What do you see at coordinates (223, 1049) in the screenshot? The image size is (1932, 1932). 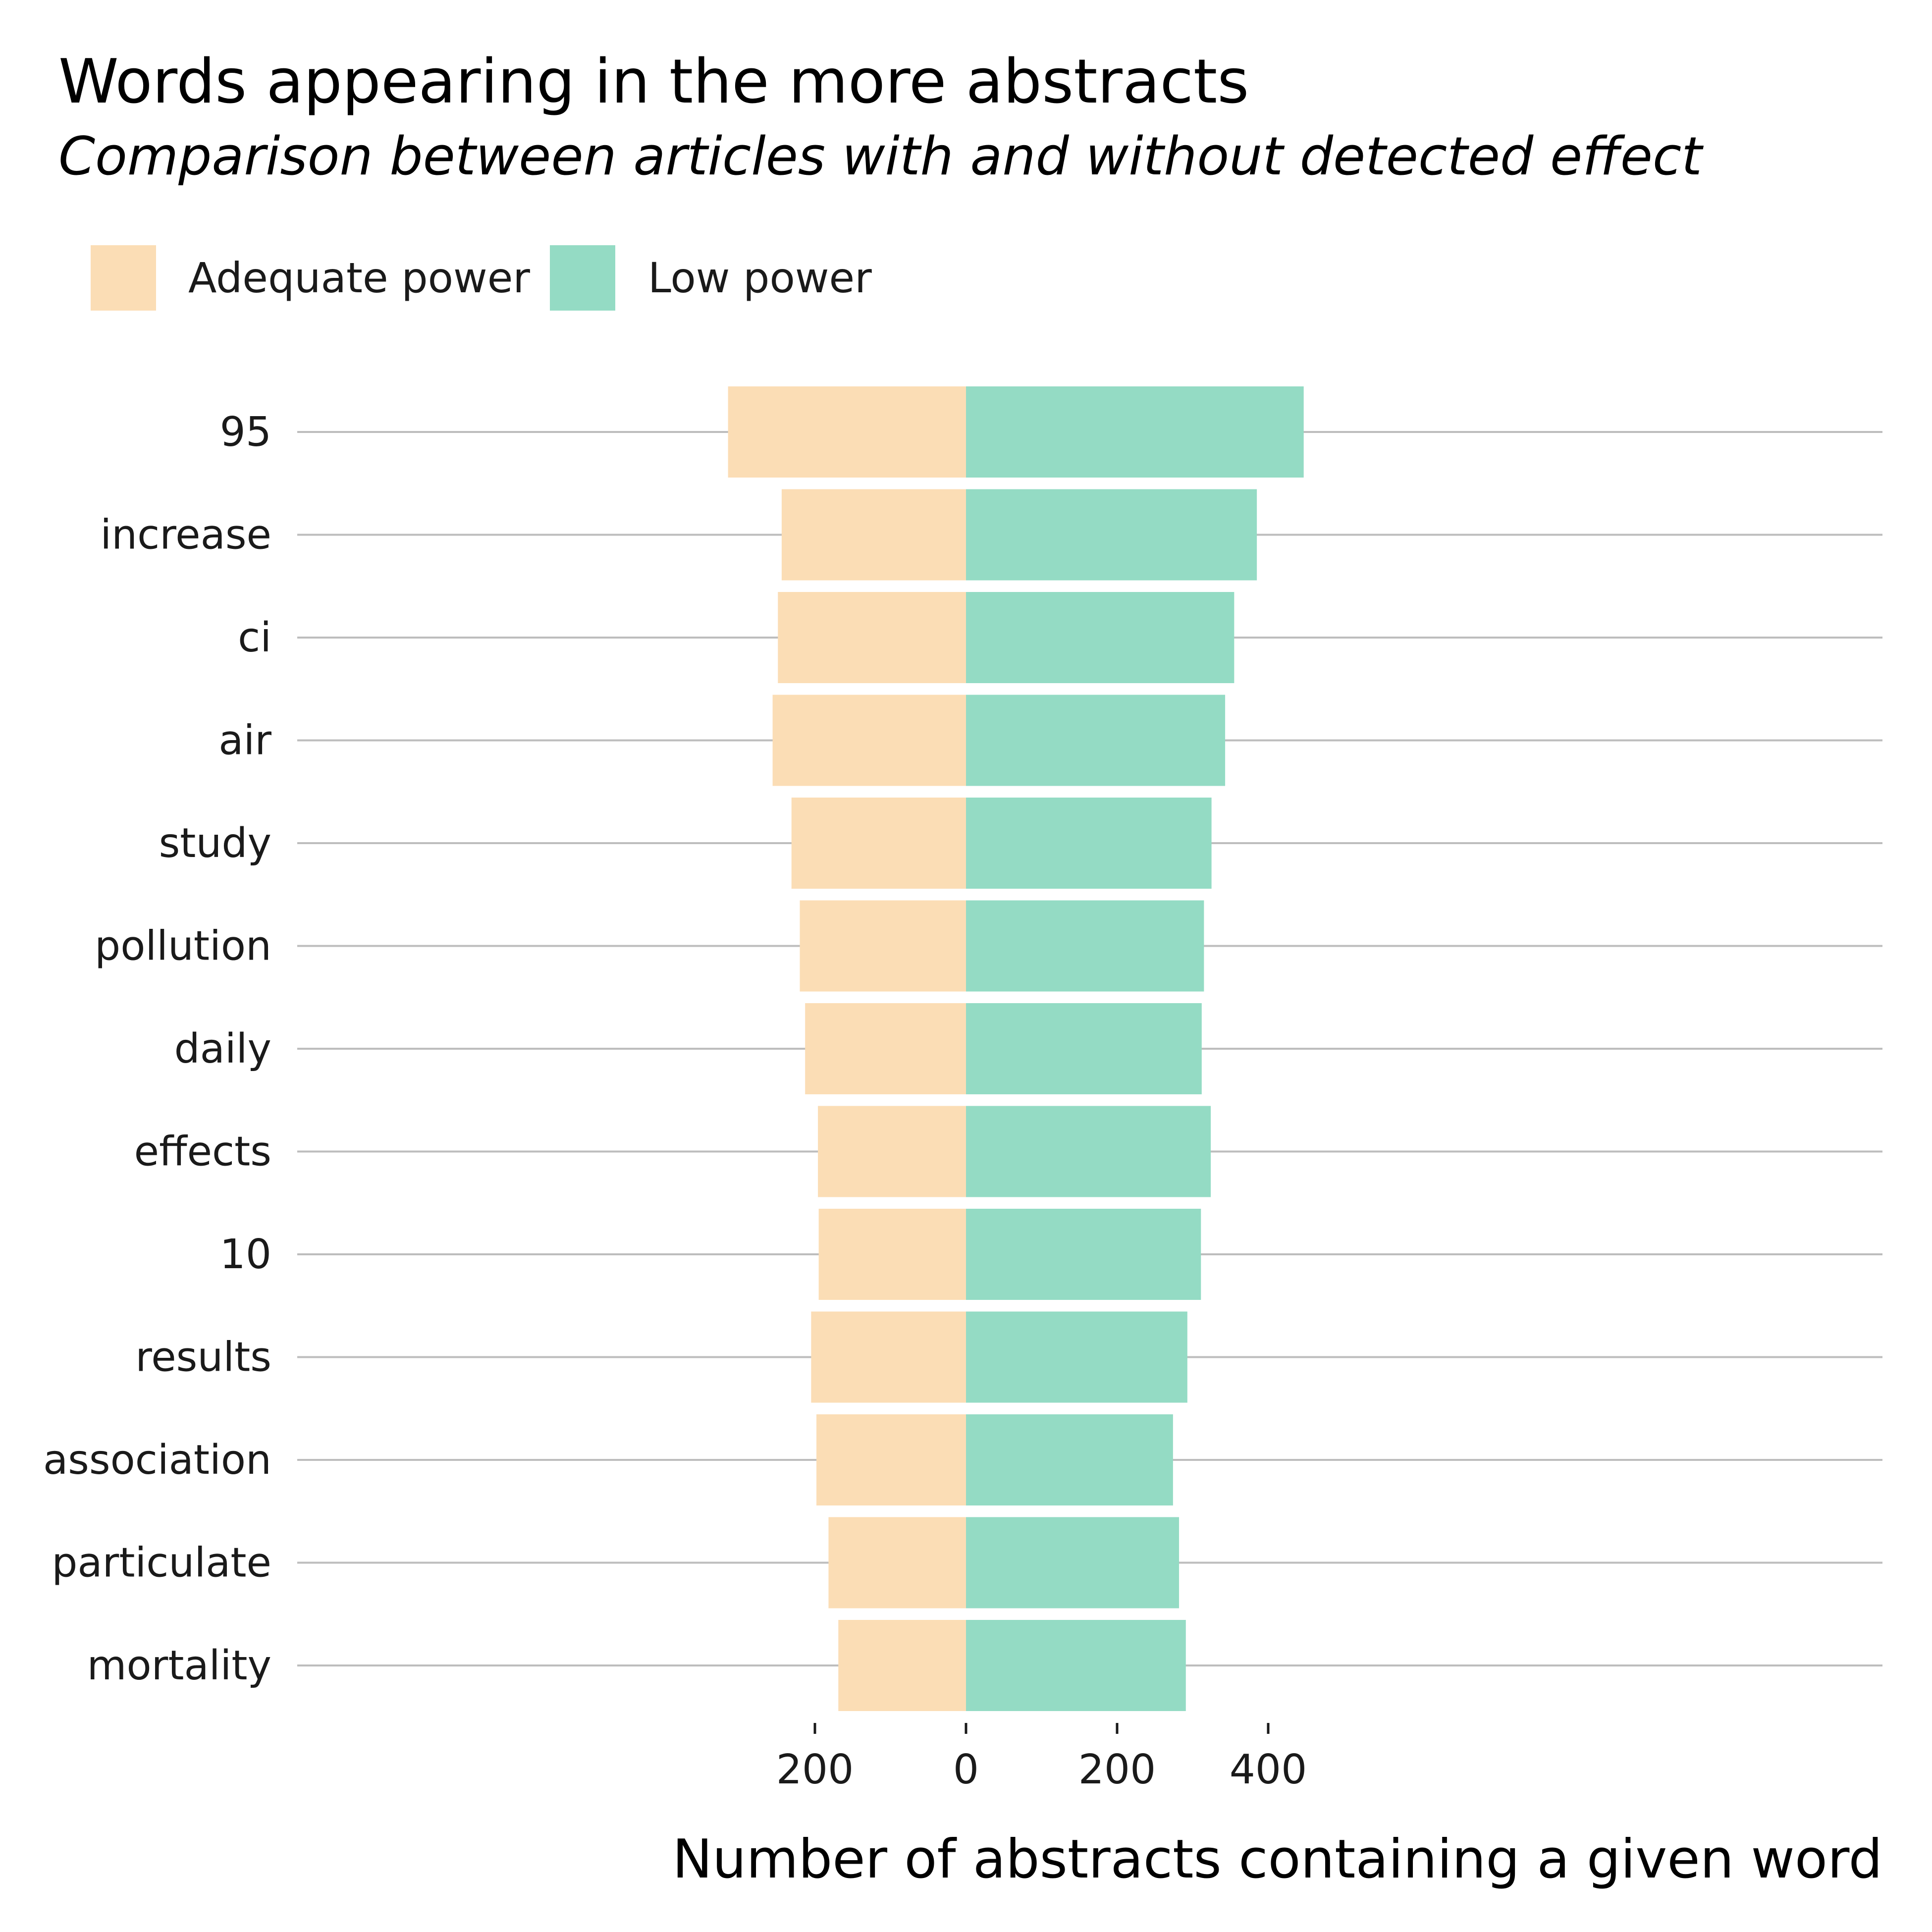 I see `category-label: daily` at bounding box center [223, 1049].